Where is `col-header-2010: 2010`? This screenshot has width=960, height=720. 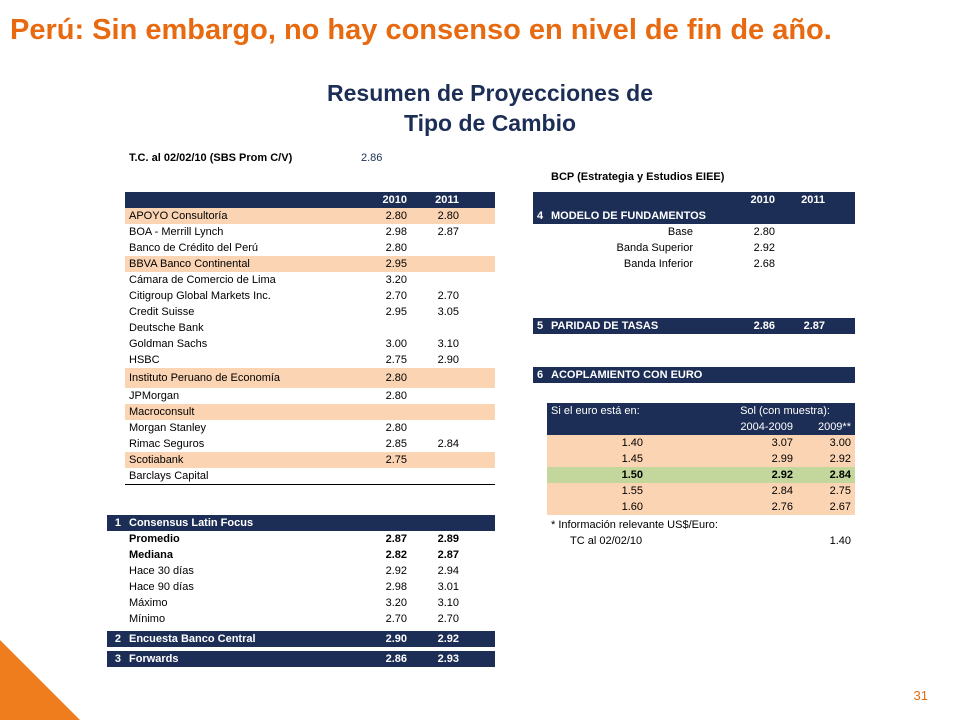 col-header-2010: 2010 is located at coordinates (385, 200).